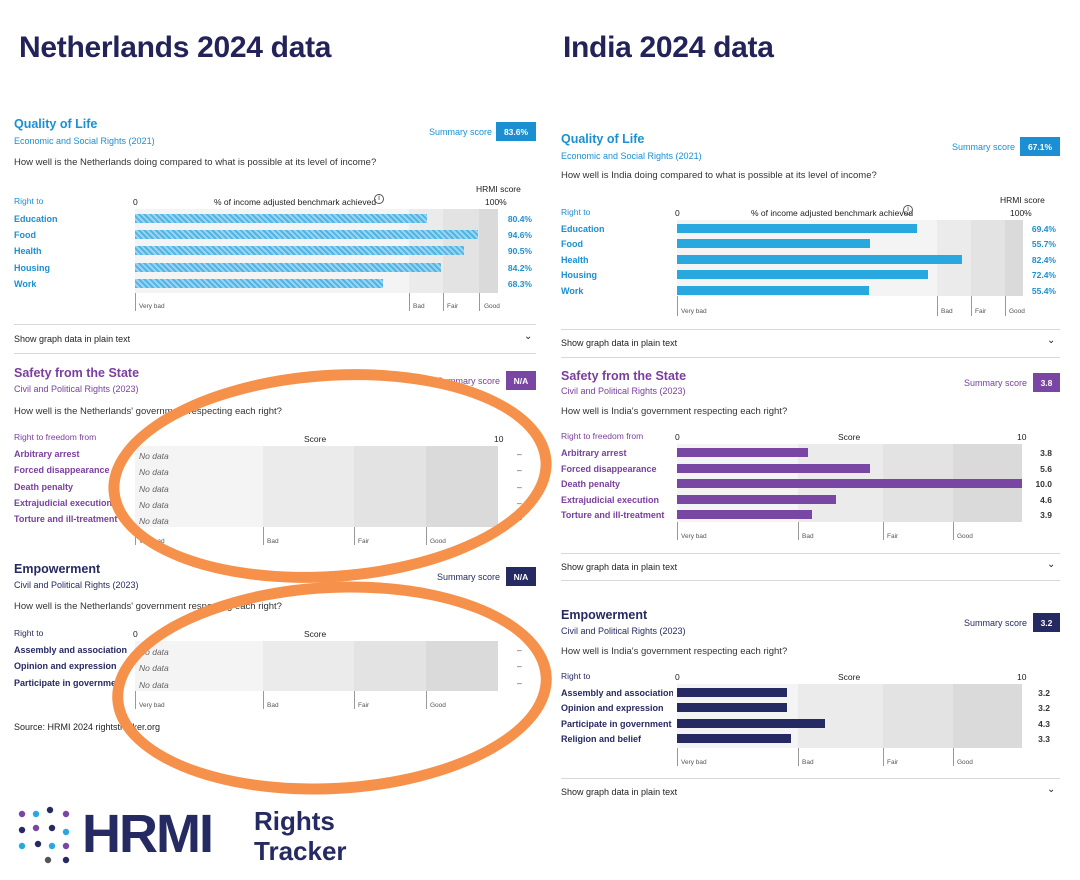  Describe the element at coordinates (71, 650) in the screenshot. I see `row-label: Assembly and association` at that location.